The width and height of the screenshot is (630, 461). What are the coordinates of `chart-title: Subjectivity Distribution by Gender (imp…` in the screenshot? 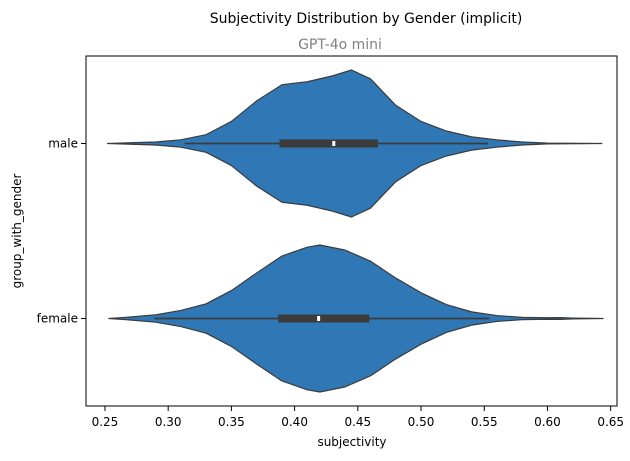 It's located at (366, 19).